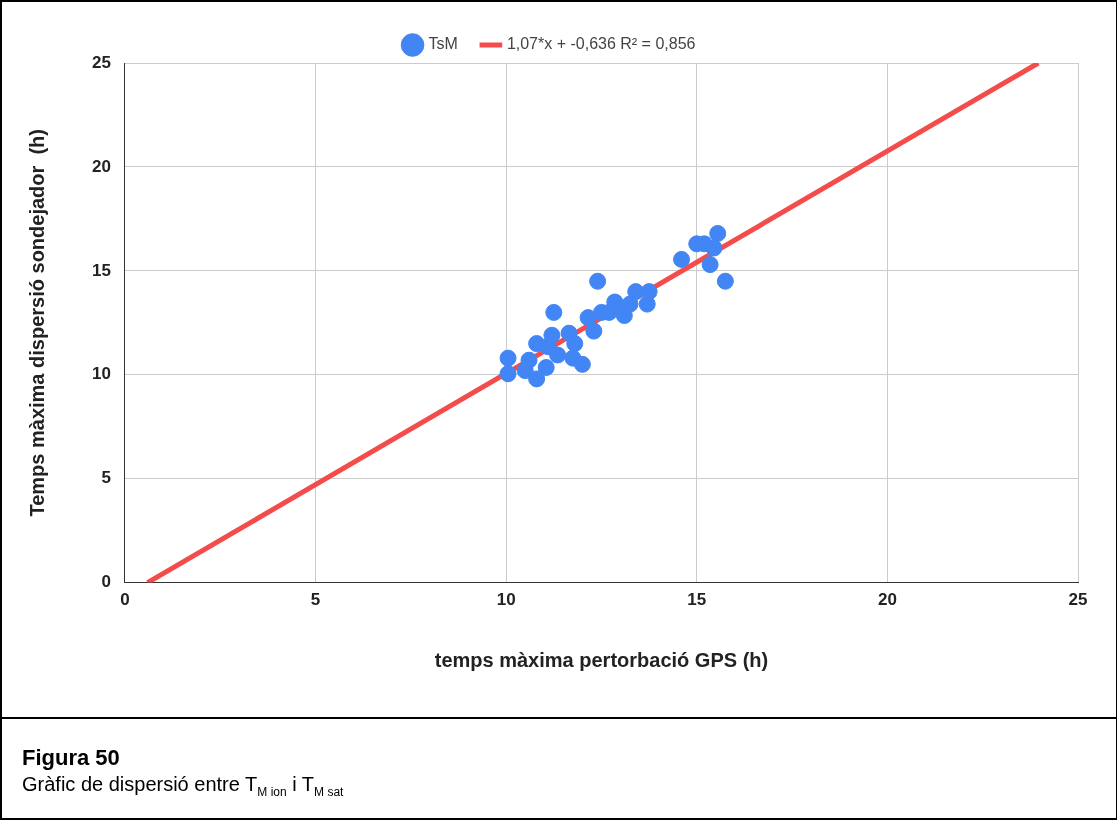  Describe the element at coordinates (601, 44) in the screenshot. I see `legend-label: 1,07*x + -0,636 R² = 0,856` at that location.